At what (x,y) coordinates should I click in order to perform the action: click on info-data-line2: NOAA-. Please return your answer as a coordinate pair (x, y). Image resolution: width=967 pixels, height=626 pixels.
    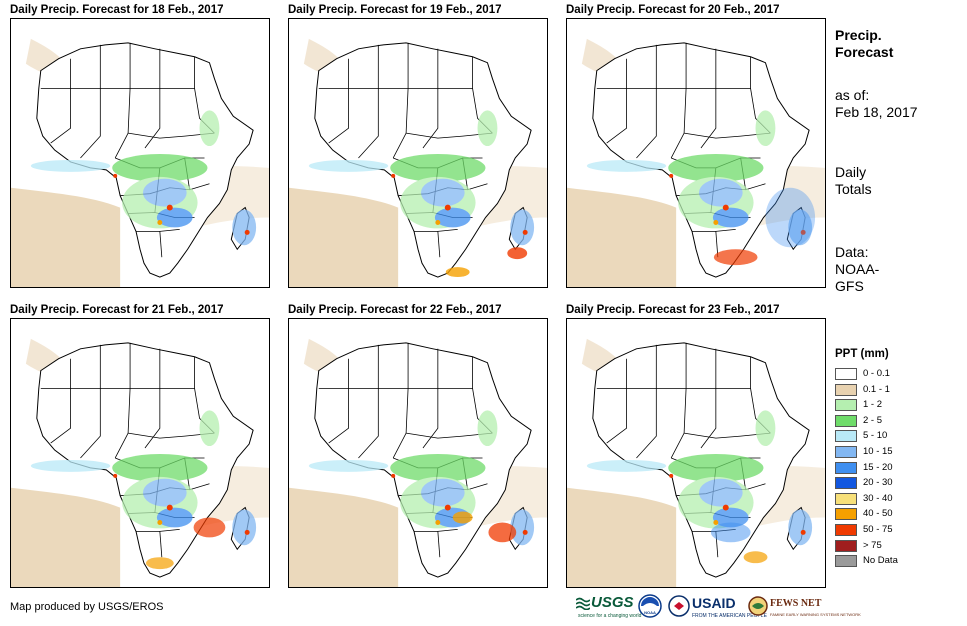
    Looking at the image, I should click on (857, 269).